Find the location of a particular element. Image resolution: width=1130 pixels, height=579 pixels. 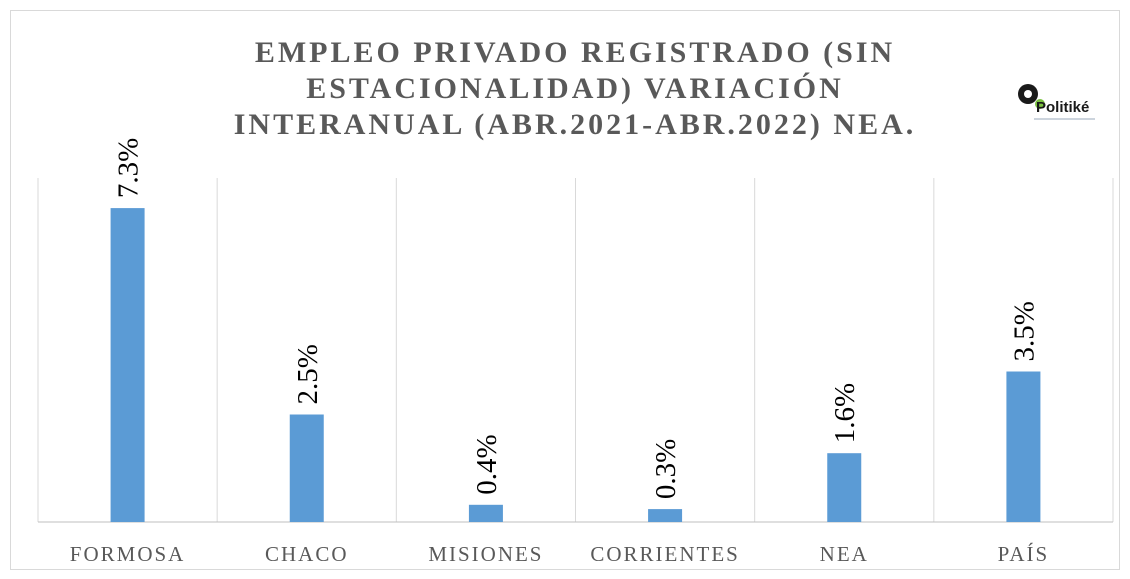

value-label: 2.5% is located at coordinates (308, 374).